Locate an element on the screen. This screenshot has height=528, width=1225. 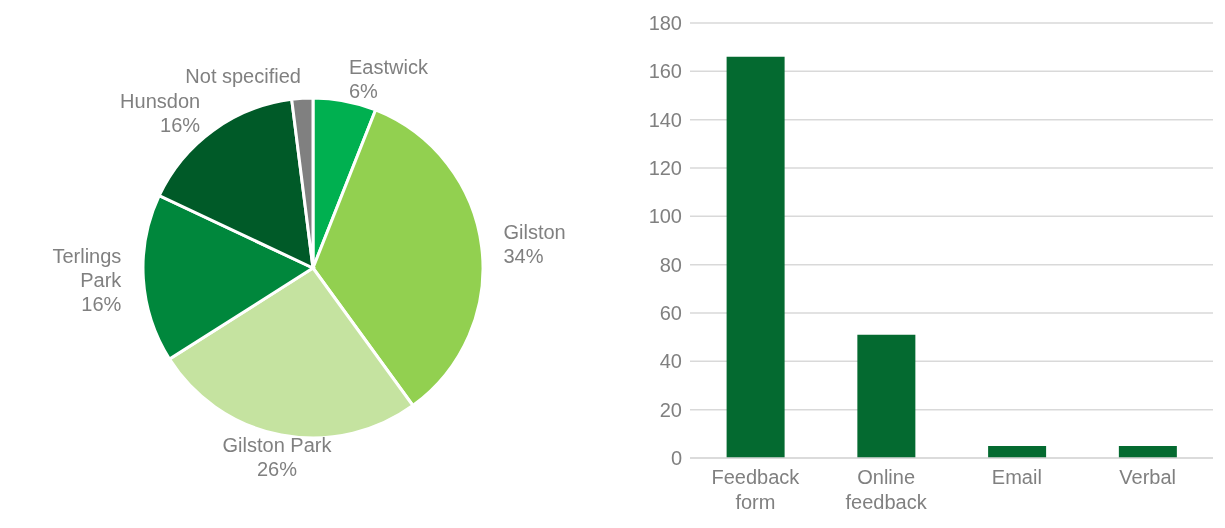
y-tick-label: 140 is located at coordinates (665, 119).